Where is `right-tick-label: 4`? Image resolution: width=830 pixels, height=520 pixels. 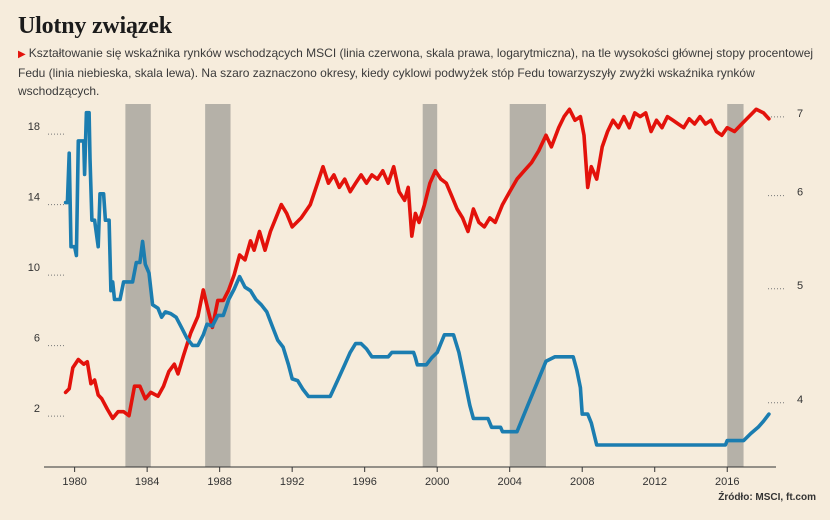
right-tick-label: 4 is located at coordinates (800, 400).